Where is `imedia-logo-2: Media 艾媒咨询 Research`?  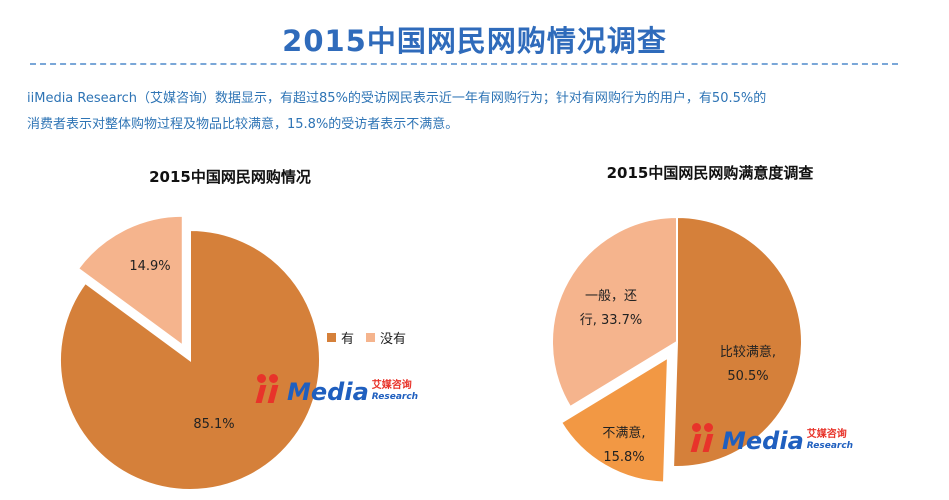
imedia-logo-2: Media 艾媒咨询 Research is located at coordinates (771, 438).